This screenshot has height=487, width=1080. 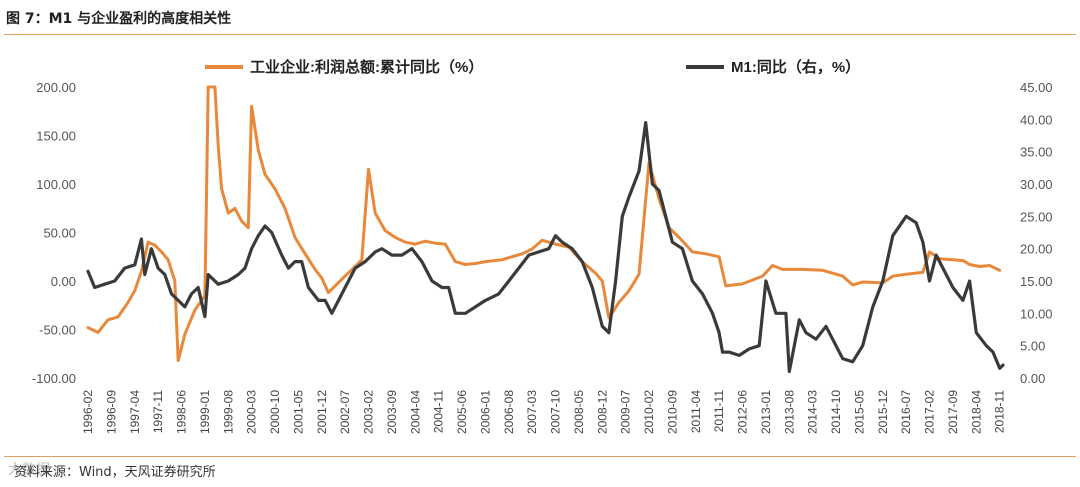 I want to click on legend-profit-label: 工业企业:利润总额:累计同比（%）, so click(x=366, y=67).